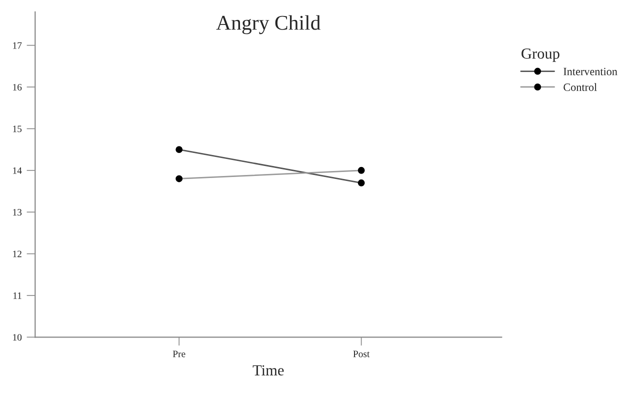  What do you see at coordinates (17, 87) in the screenshot?
I see `y-tick-label: 16` at bounding box center [17, 87].